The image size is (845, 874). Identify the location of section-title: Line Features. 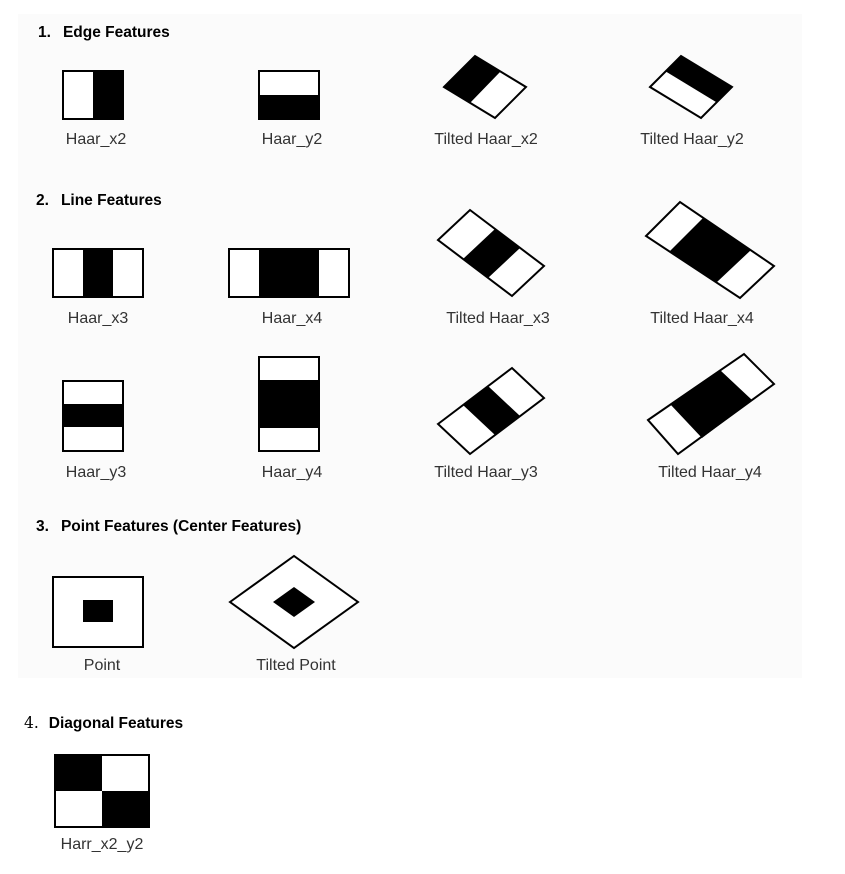
(111, 200).